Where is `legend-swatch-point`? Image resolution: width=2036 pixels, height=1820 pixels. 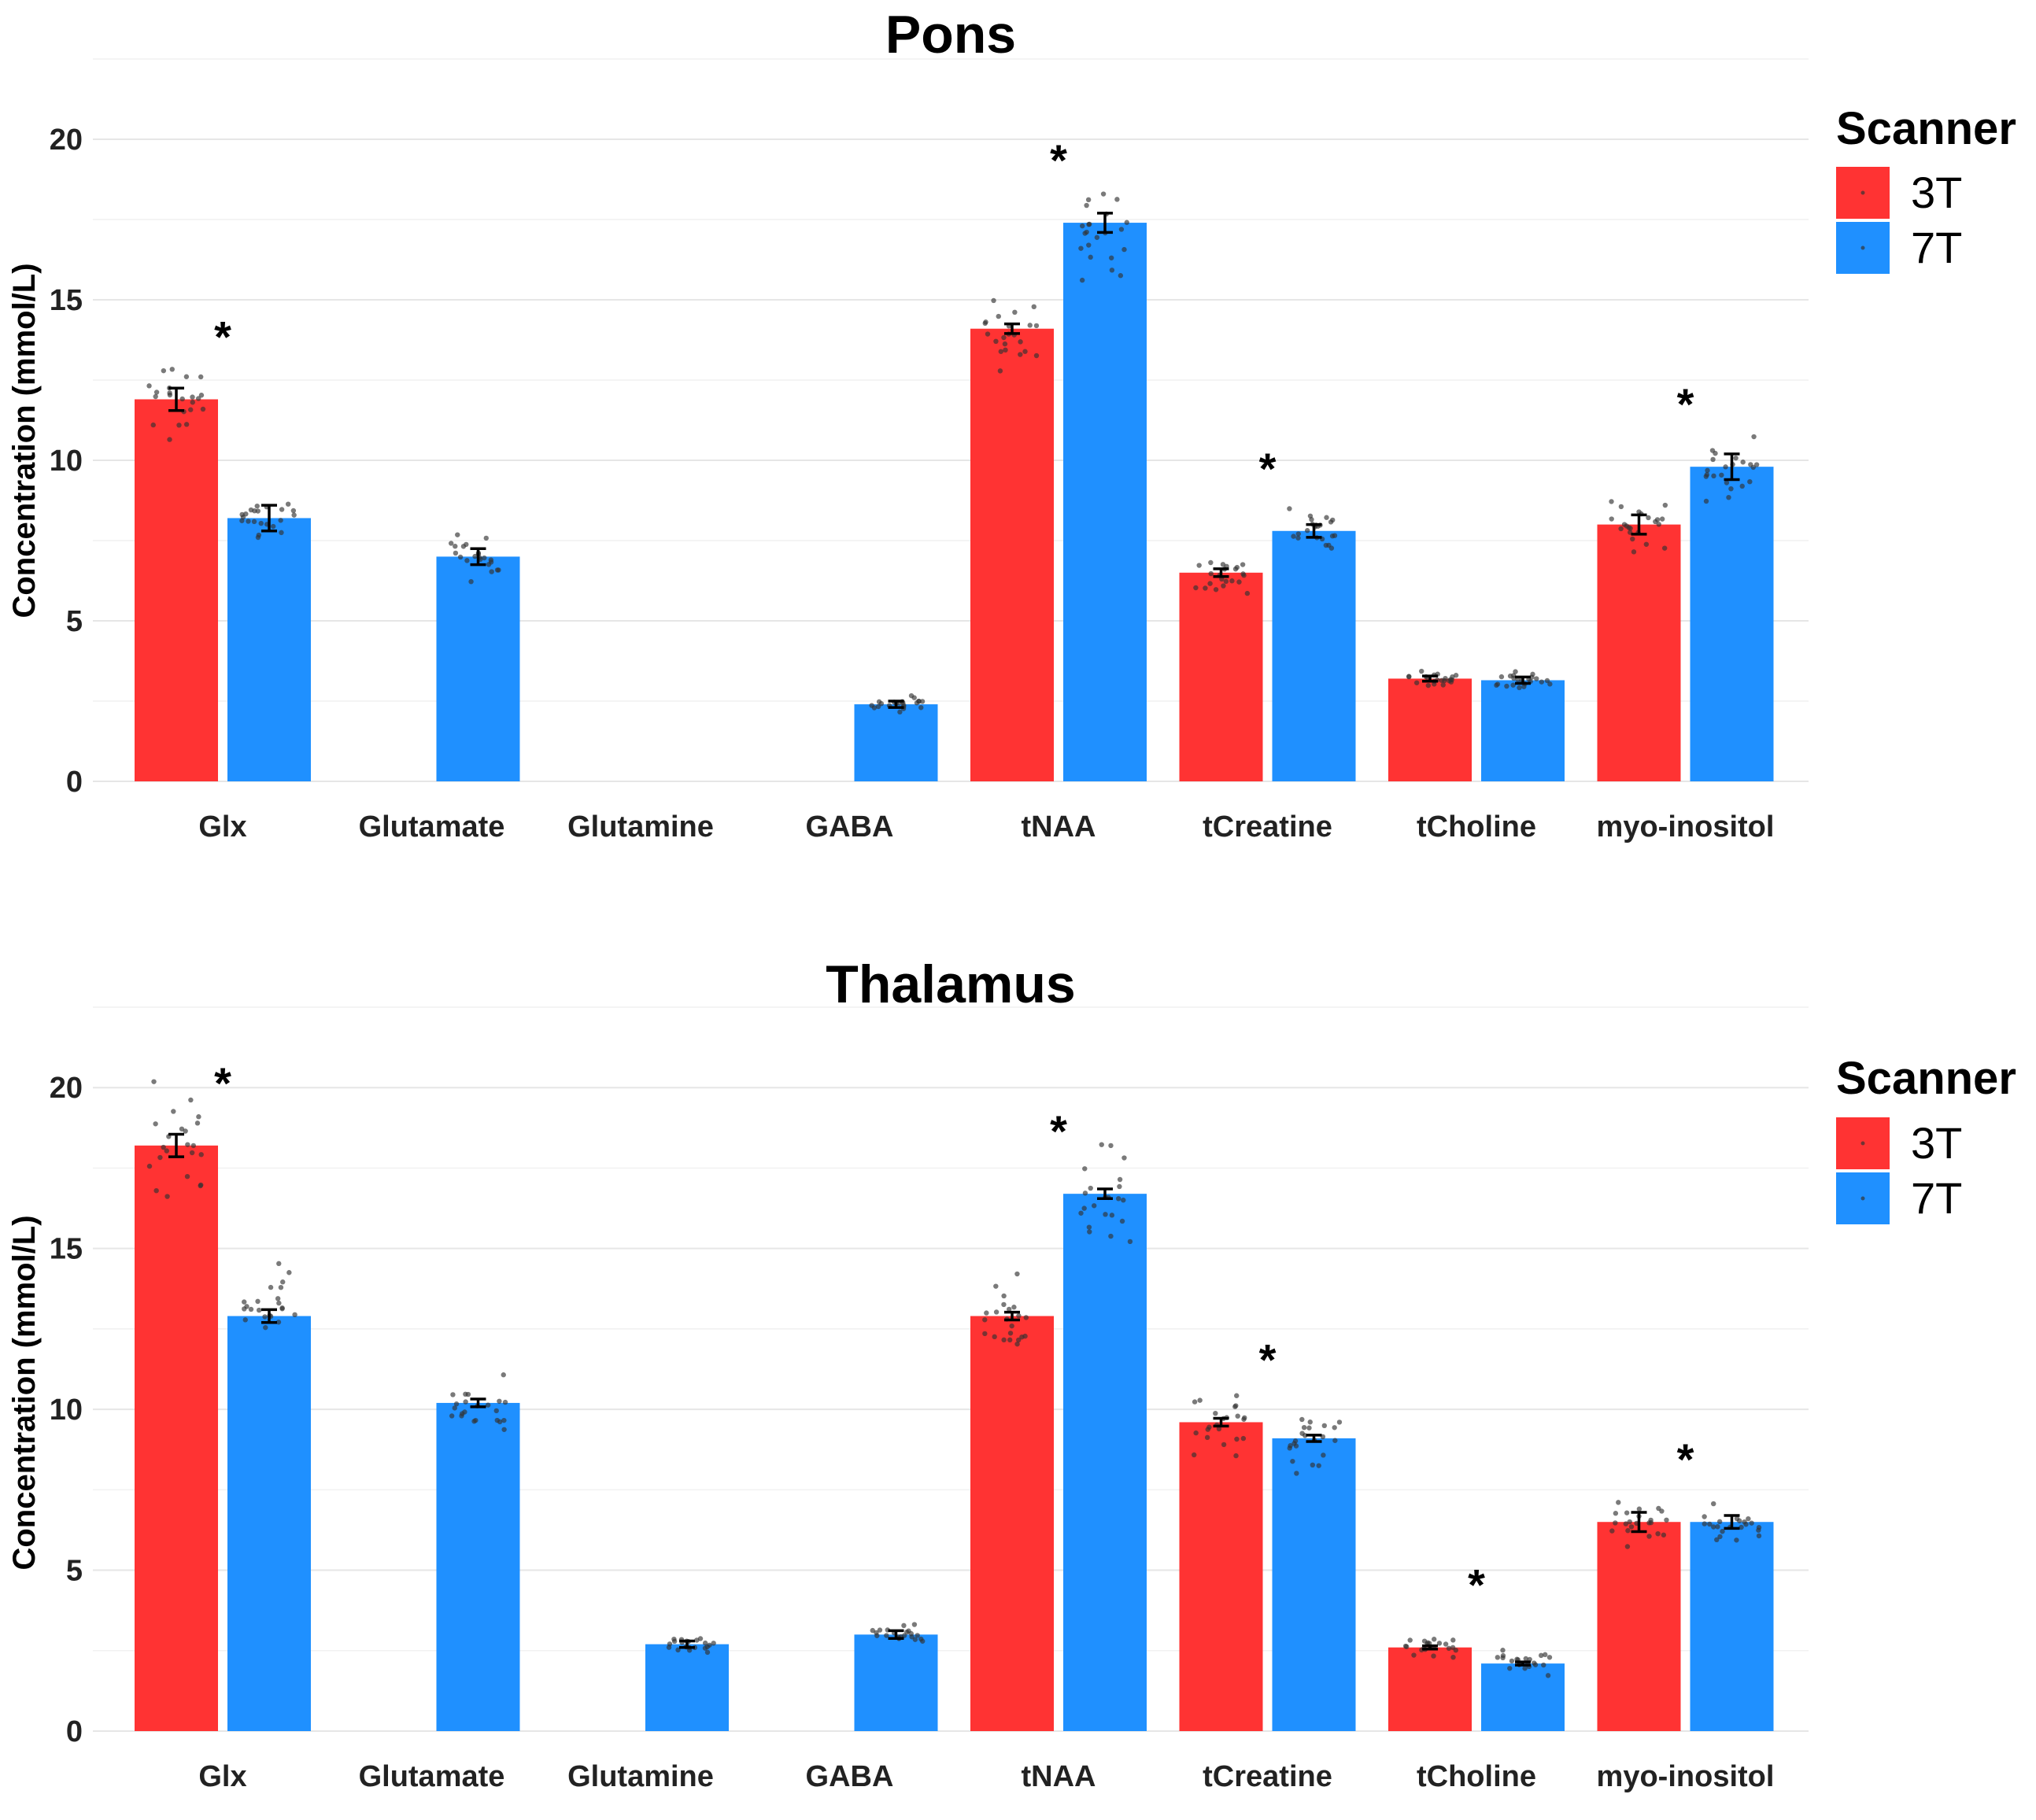 legend-swatch-point is located at coordinates (1862, 192).